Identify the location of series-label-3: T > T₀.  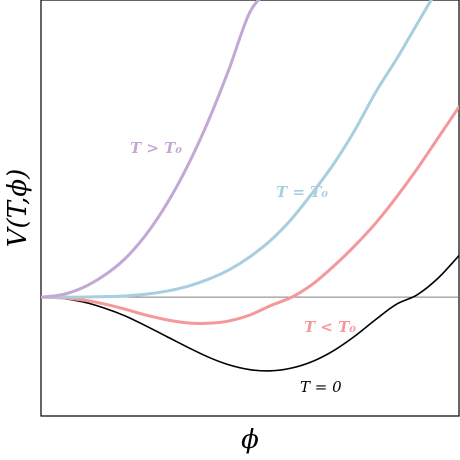
(156, 148).